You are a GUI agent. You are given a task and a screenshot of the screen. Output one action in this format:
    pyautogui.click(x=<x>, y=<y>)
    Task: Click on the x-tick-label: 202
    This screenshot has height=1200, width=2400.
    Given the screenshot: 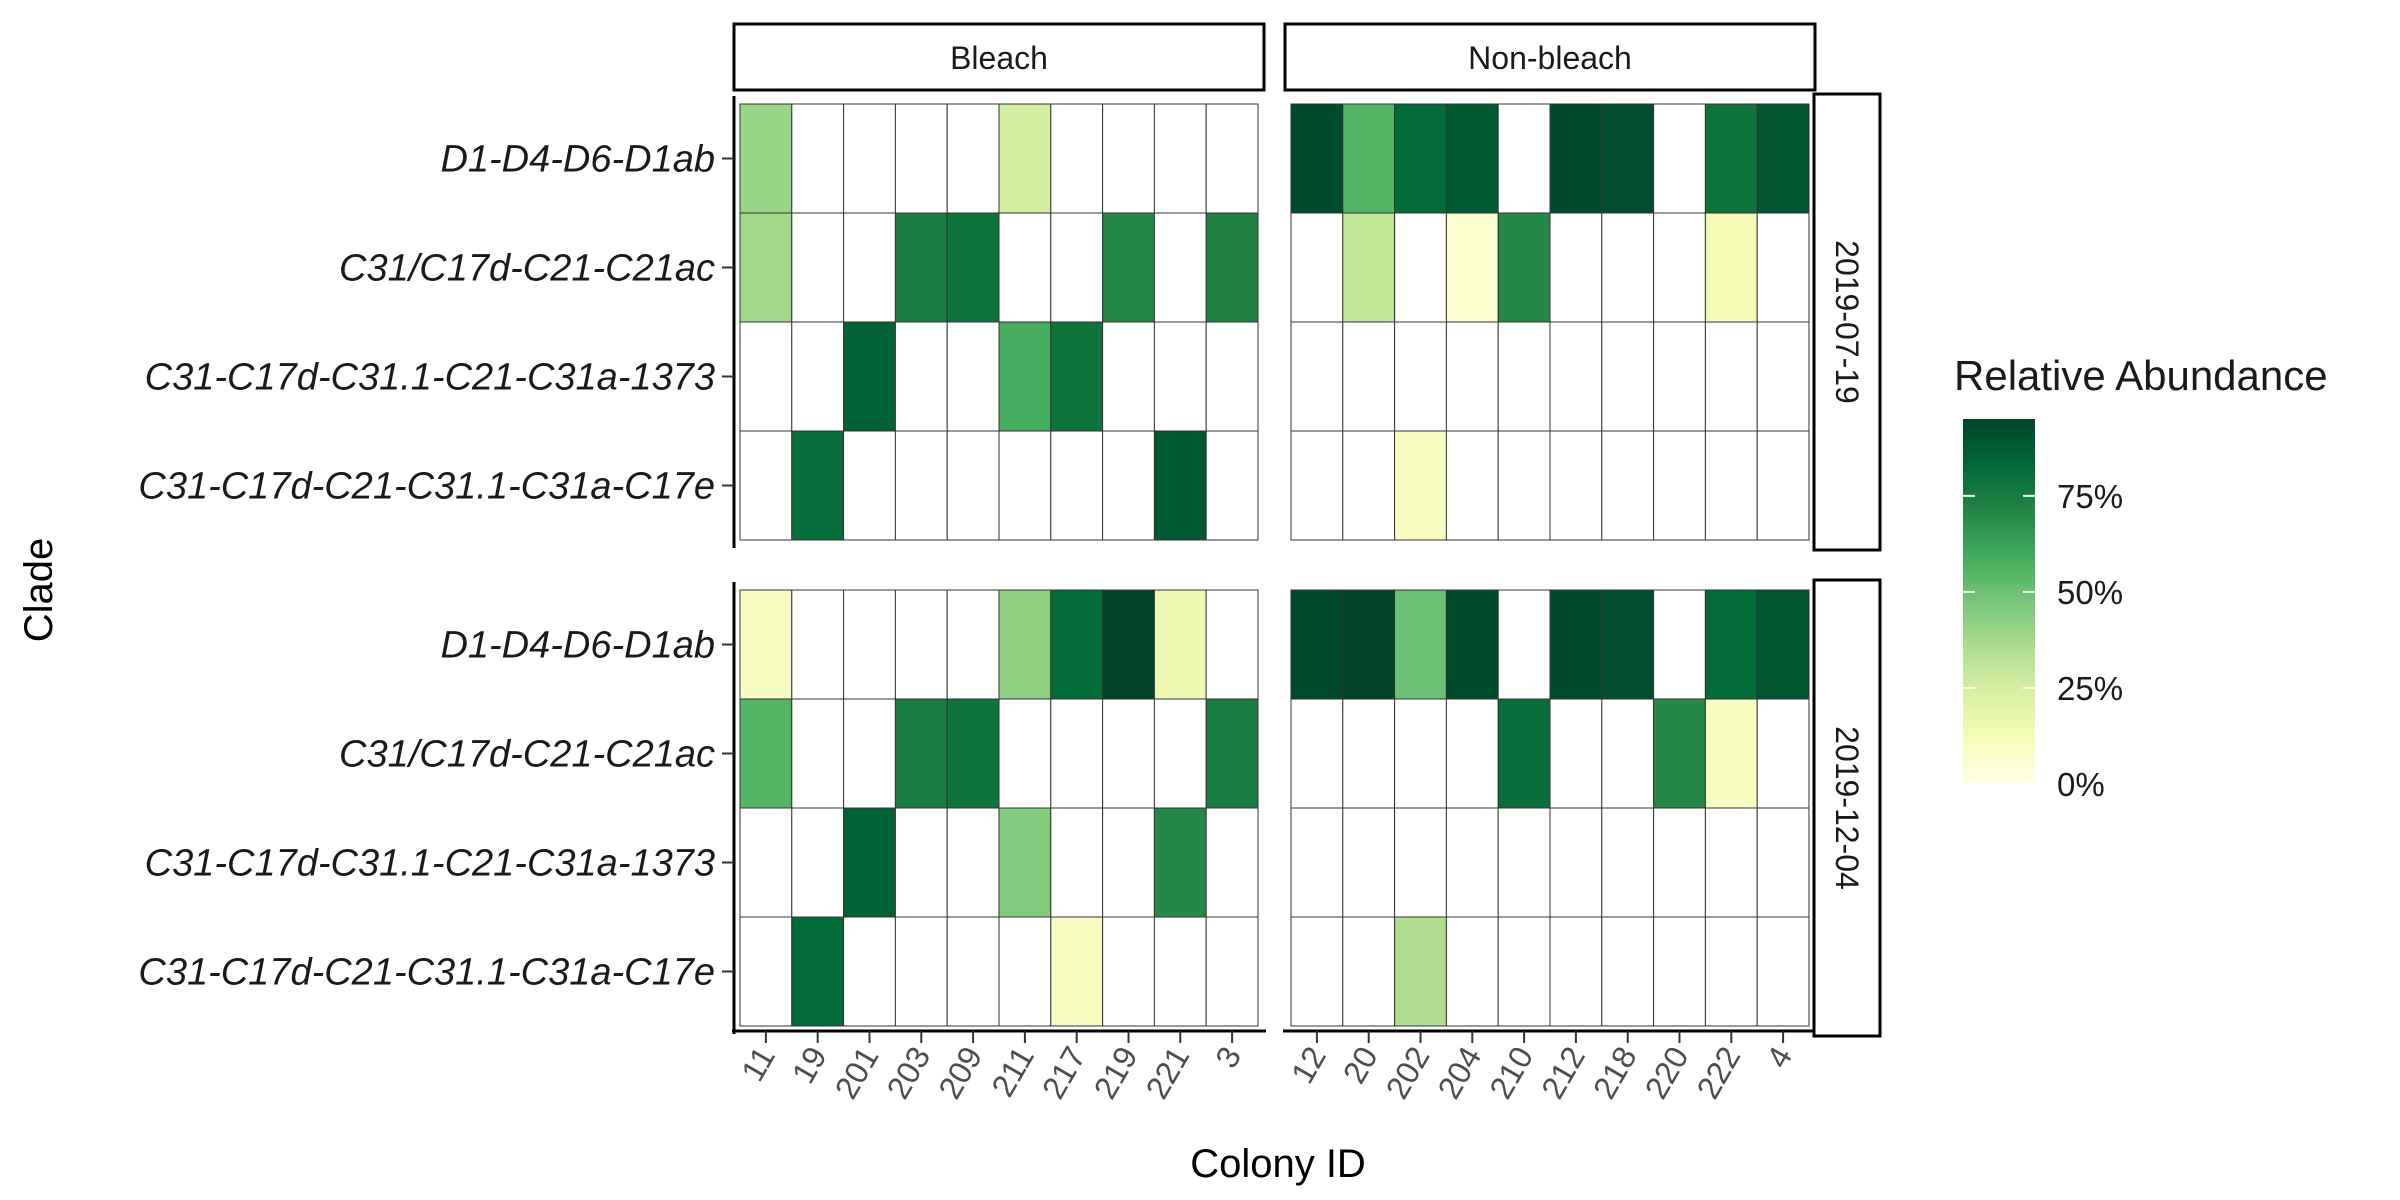 What is the action you would take?
    pyautogui.click(x=1408, y=1073)
    